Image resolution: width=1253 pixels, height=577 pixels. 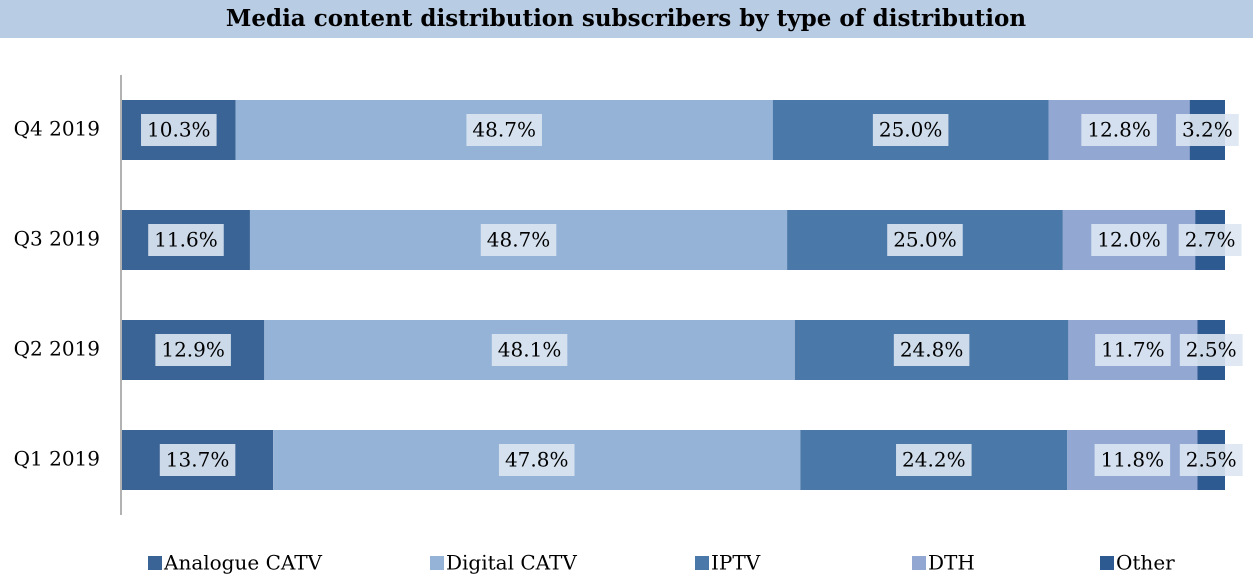 What do you see at coordinates (57, 349) in the screenshot?
I see `y-tick-label: Q2 2019` at bounding box center [57, 349].